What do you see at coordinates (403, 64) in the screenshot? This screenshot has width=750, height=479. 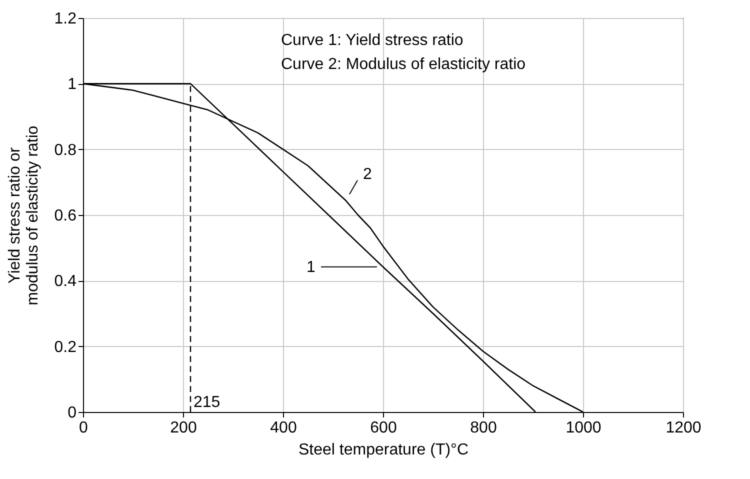 I see `annotation: Curve 2: Modulus of elasticity ratio` at bounding box center [403, 64].